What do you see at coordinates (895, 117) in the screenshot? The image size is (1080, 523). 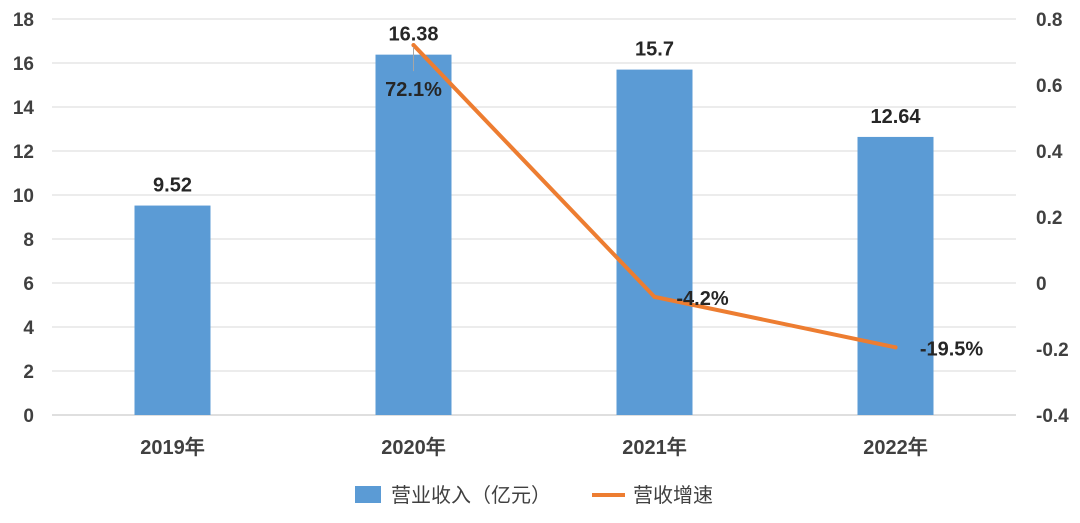 I see `bar-value-label: 12.64` at bounding box center [895, 117].